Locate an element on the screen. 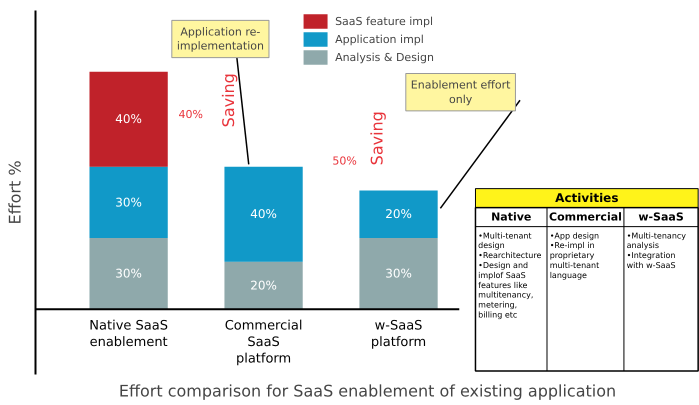 Image resolution: width=699 pixels, height=405 pixels. text: Activities is located at coordinates (586, 198).